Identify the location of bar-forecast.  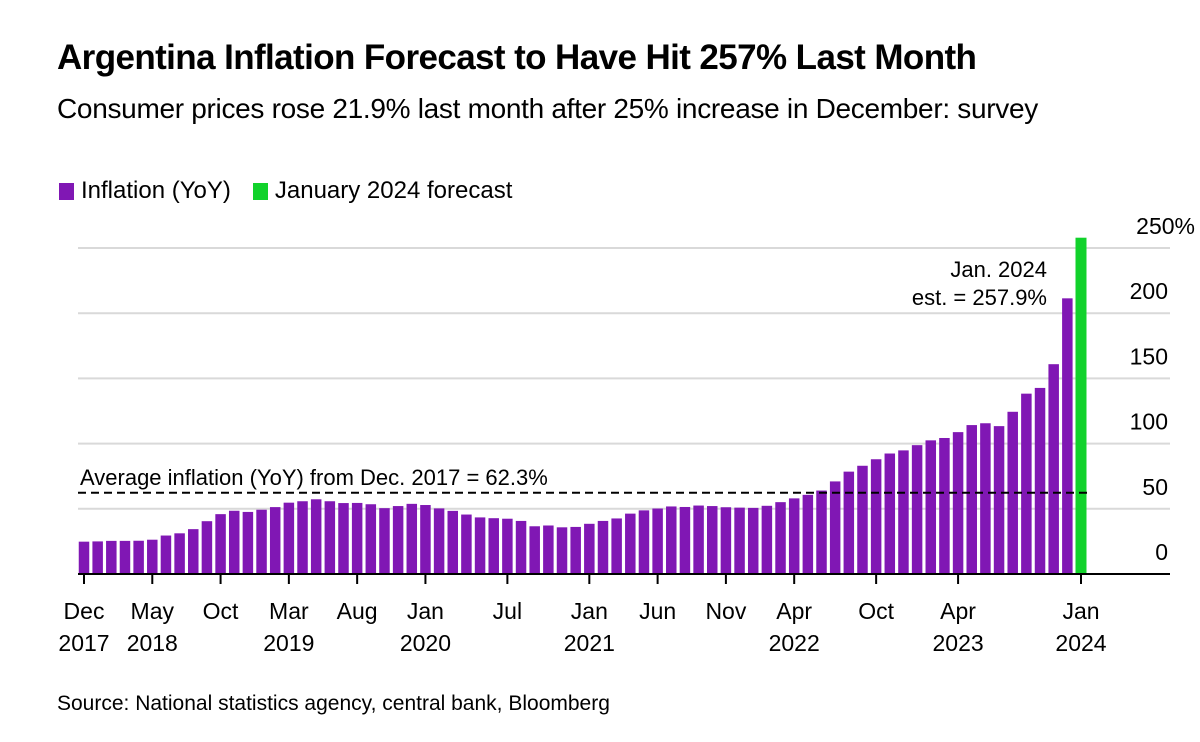
(1081, 405).